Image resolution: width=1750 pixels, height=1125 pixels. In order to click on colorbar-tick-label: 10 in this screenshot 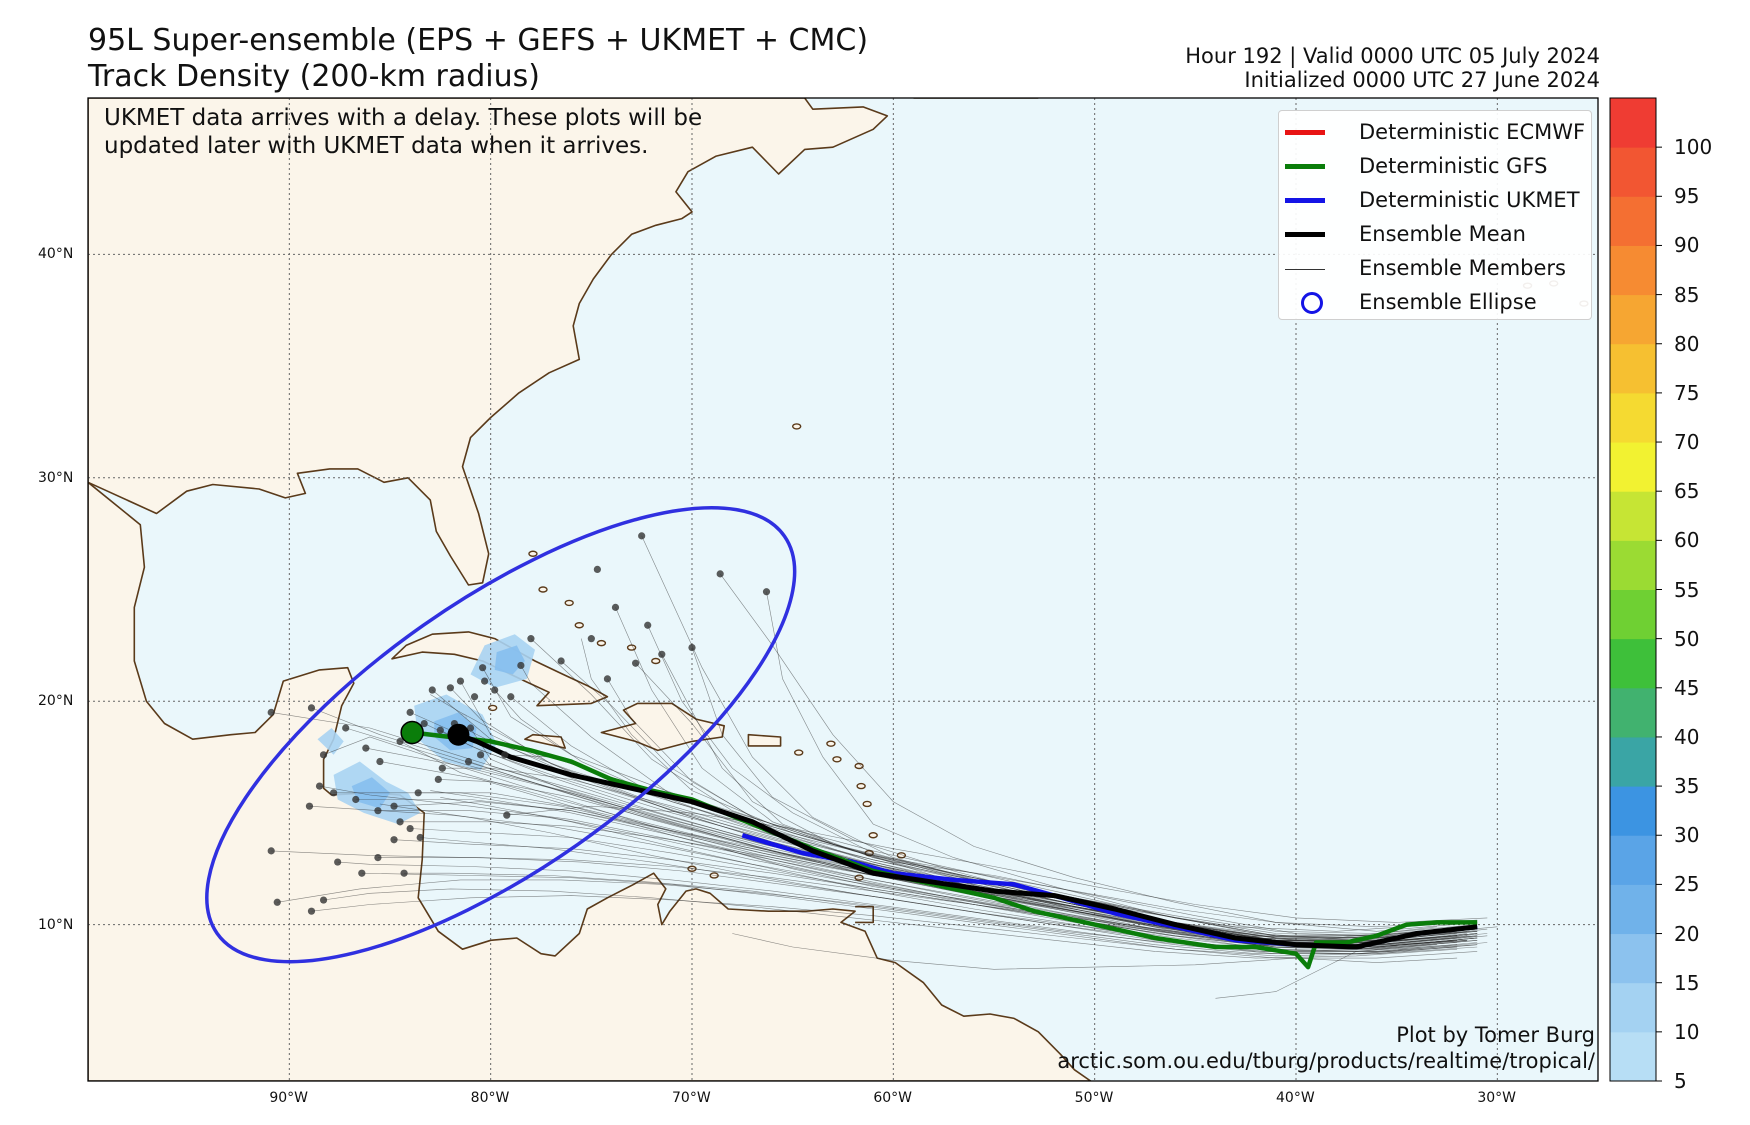, I will do `click(1687, 1031)`.